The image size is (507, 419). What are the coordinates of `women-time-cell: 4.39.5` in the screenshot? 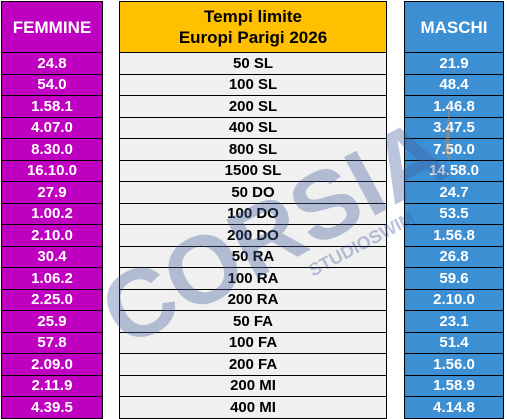 It's located at (52, 408).